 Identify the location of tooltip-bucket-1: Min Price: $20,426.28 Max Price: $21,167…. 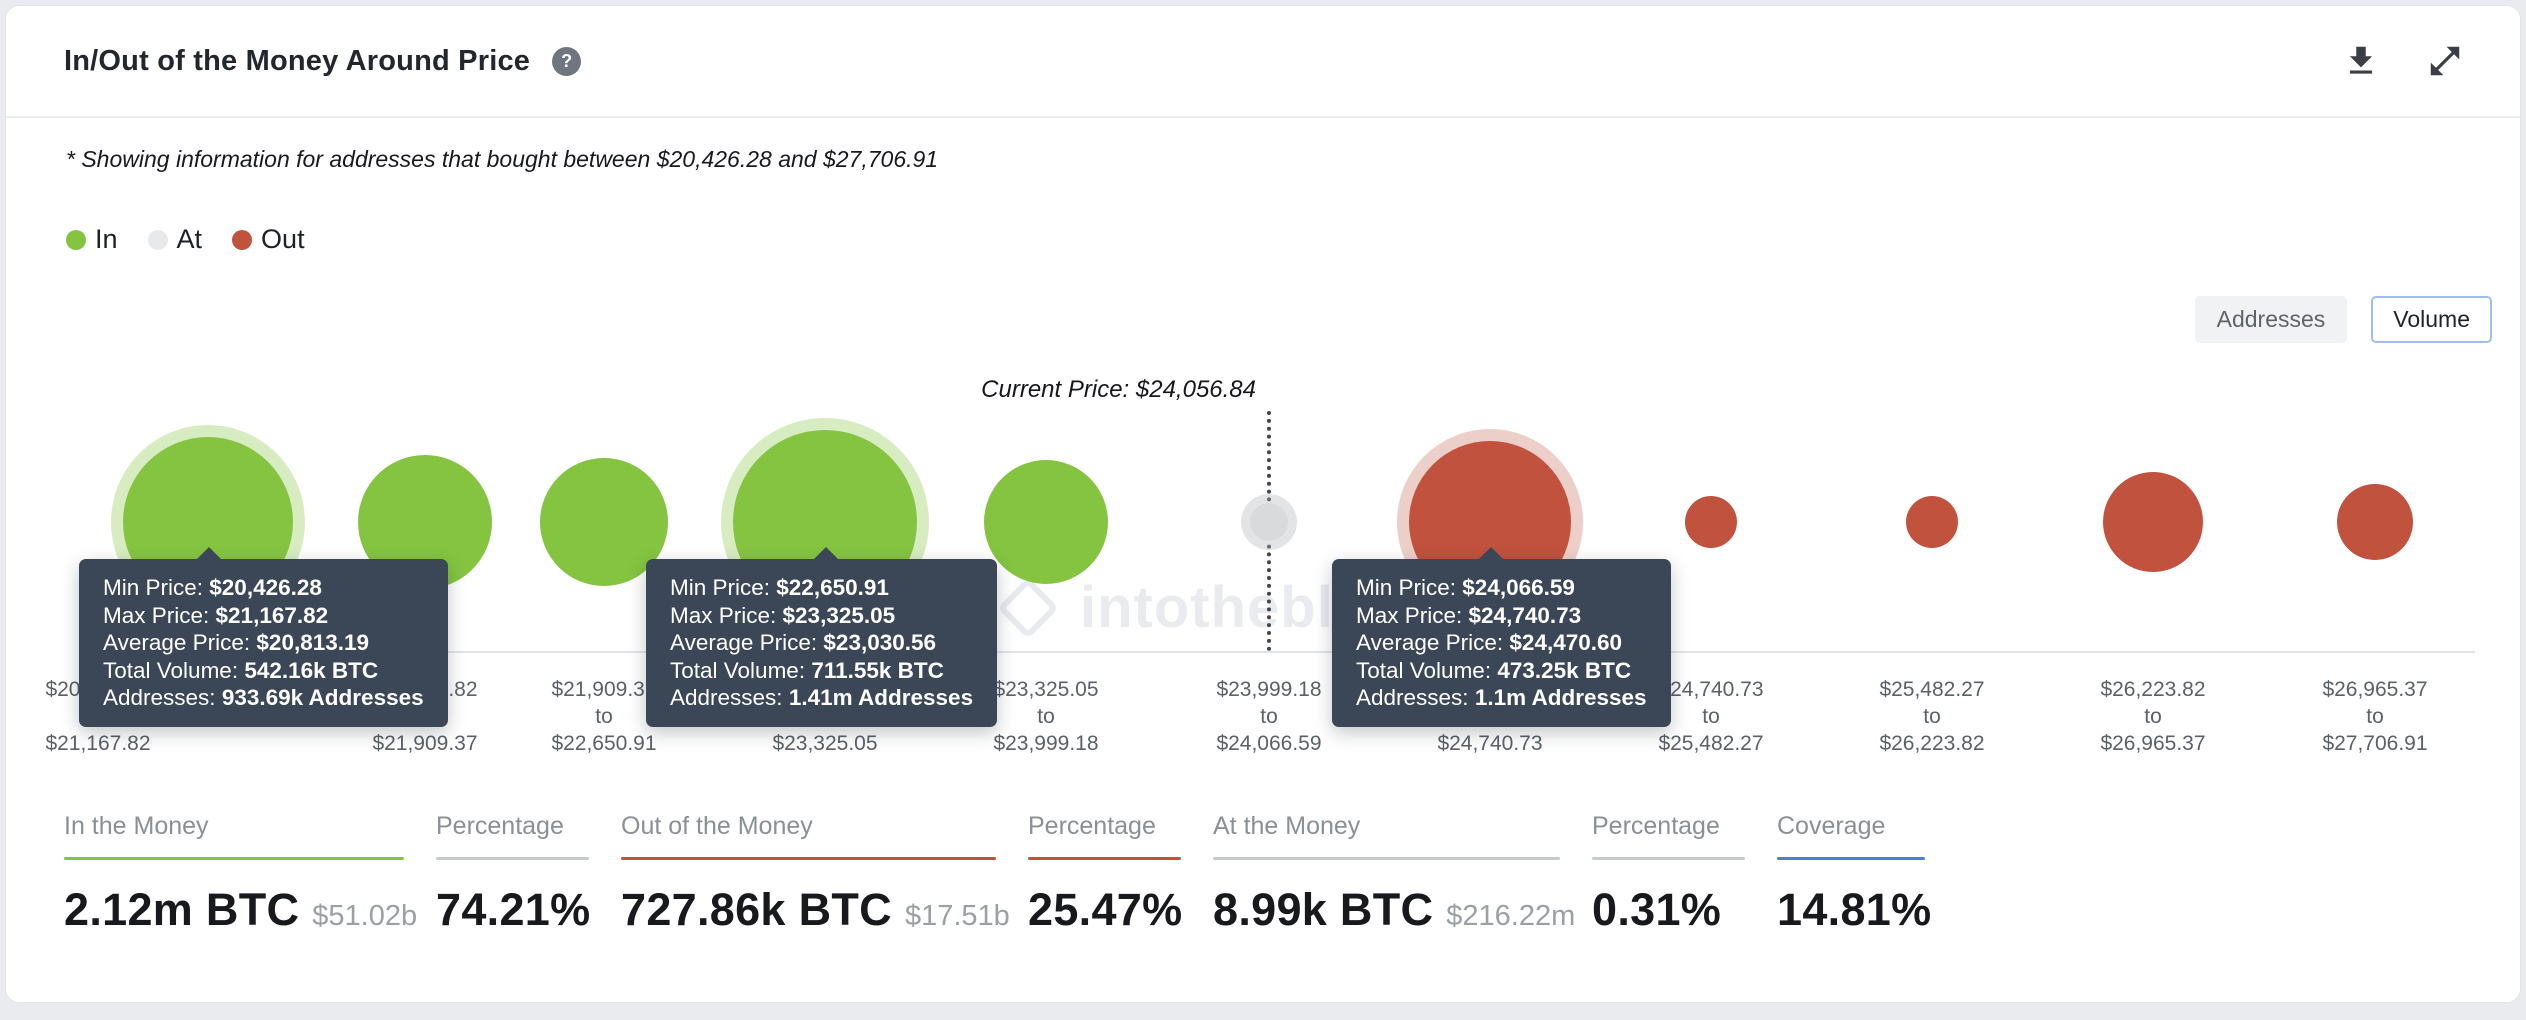
(263, 637).